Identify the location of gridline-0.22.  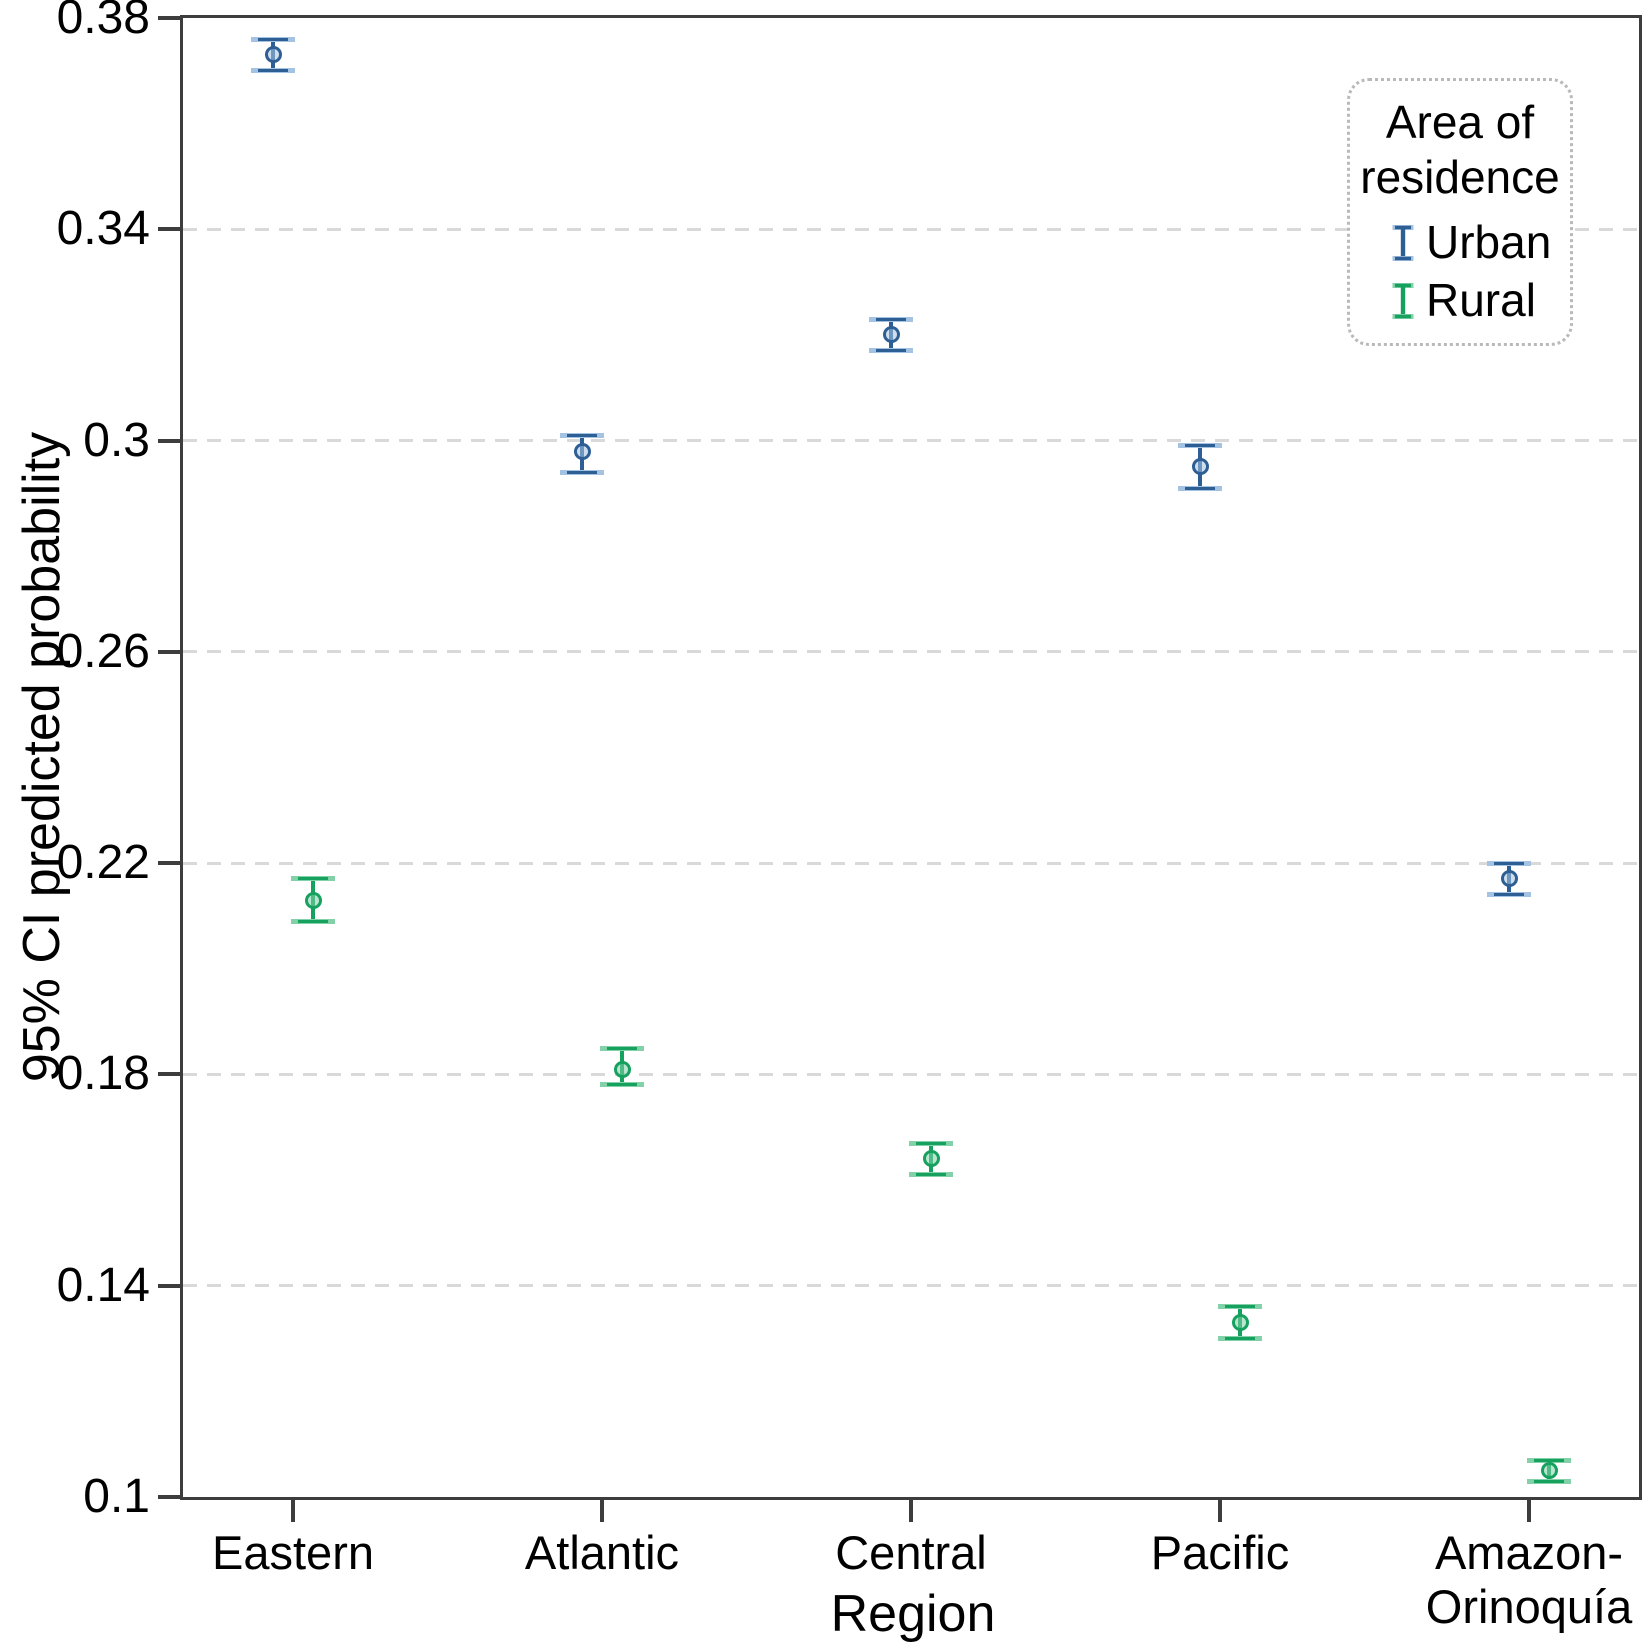
(911, 863).